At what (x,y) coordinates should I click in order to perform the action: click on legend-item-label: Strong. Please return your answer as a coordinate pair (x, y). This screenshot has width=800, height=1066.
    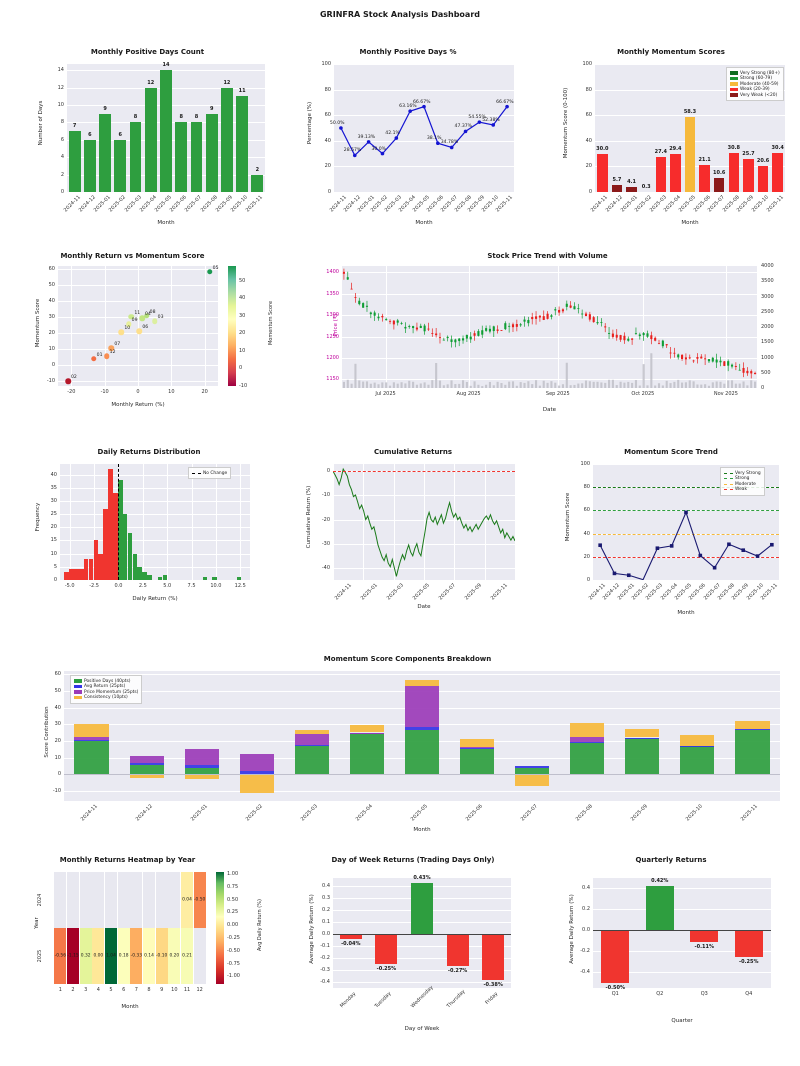
    Looking at the image, I should click on (742, 478).